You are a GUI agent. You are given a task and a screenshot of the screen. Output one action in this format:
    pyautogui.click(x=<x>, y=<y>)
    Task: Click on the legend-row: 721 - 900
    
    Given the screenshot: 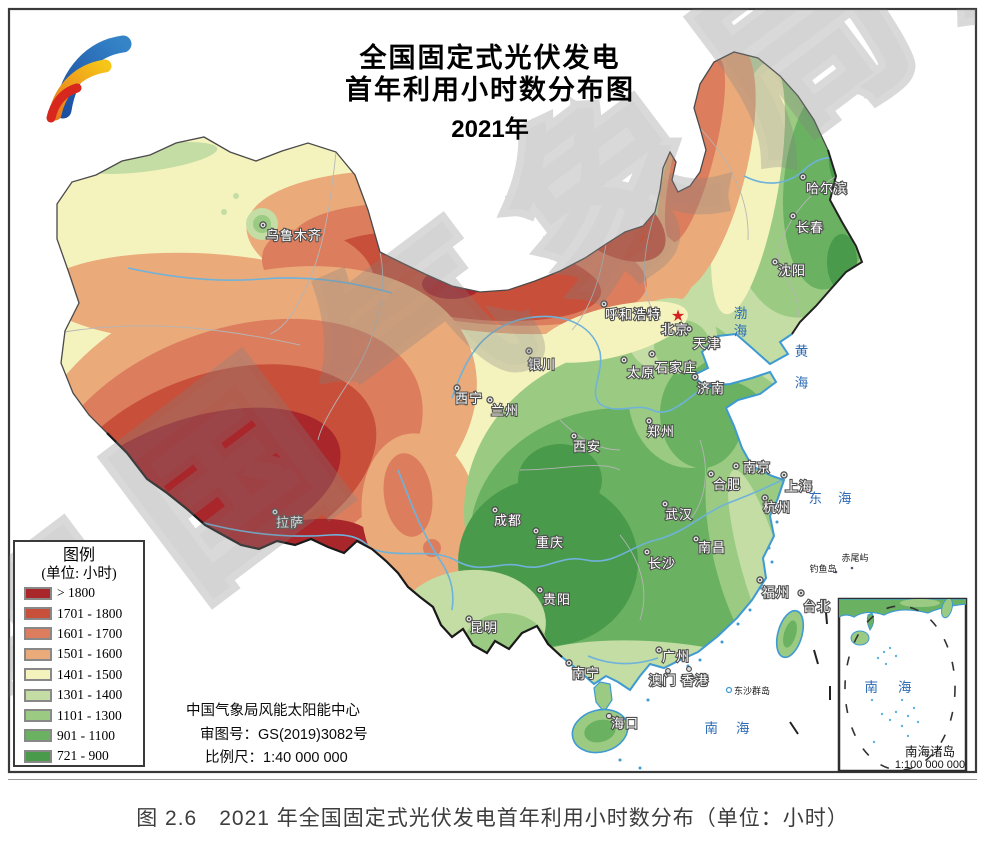 What is the action you would take?
    pyautogui.click(x=79, y=756)
    